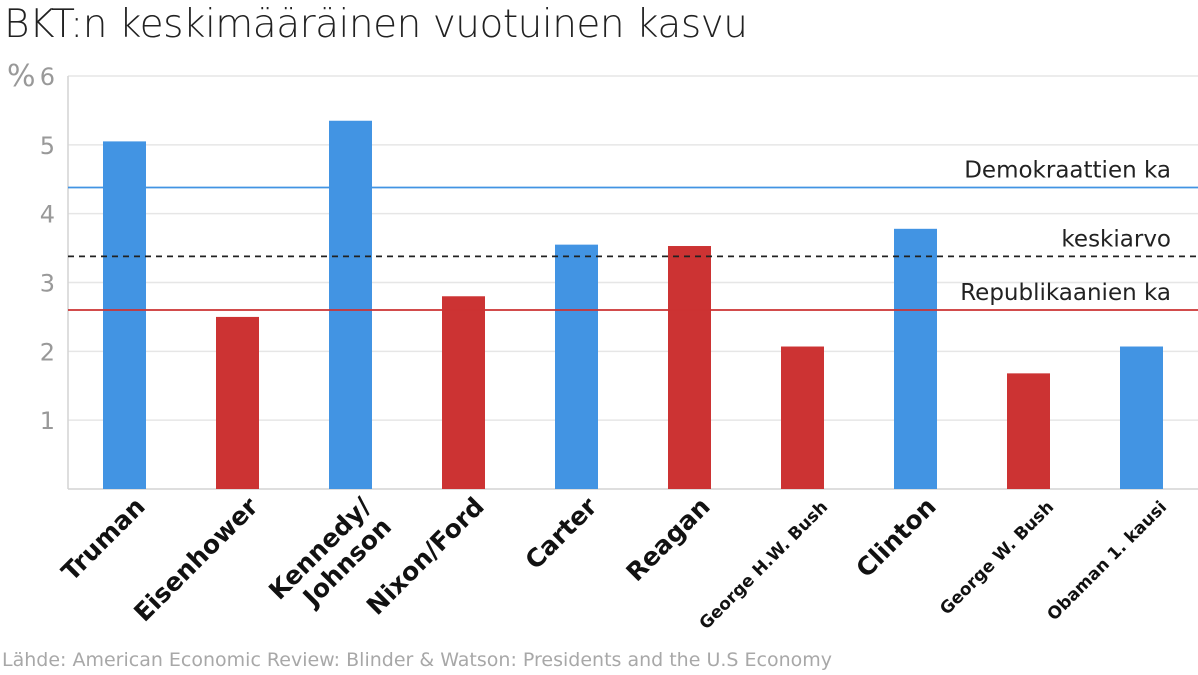  Describe the element at coordinates (1065, 293) in the screenshot. I see `reference-line-label: Republikaanien ka` at that location.